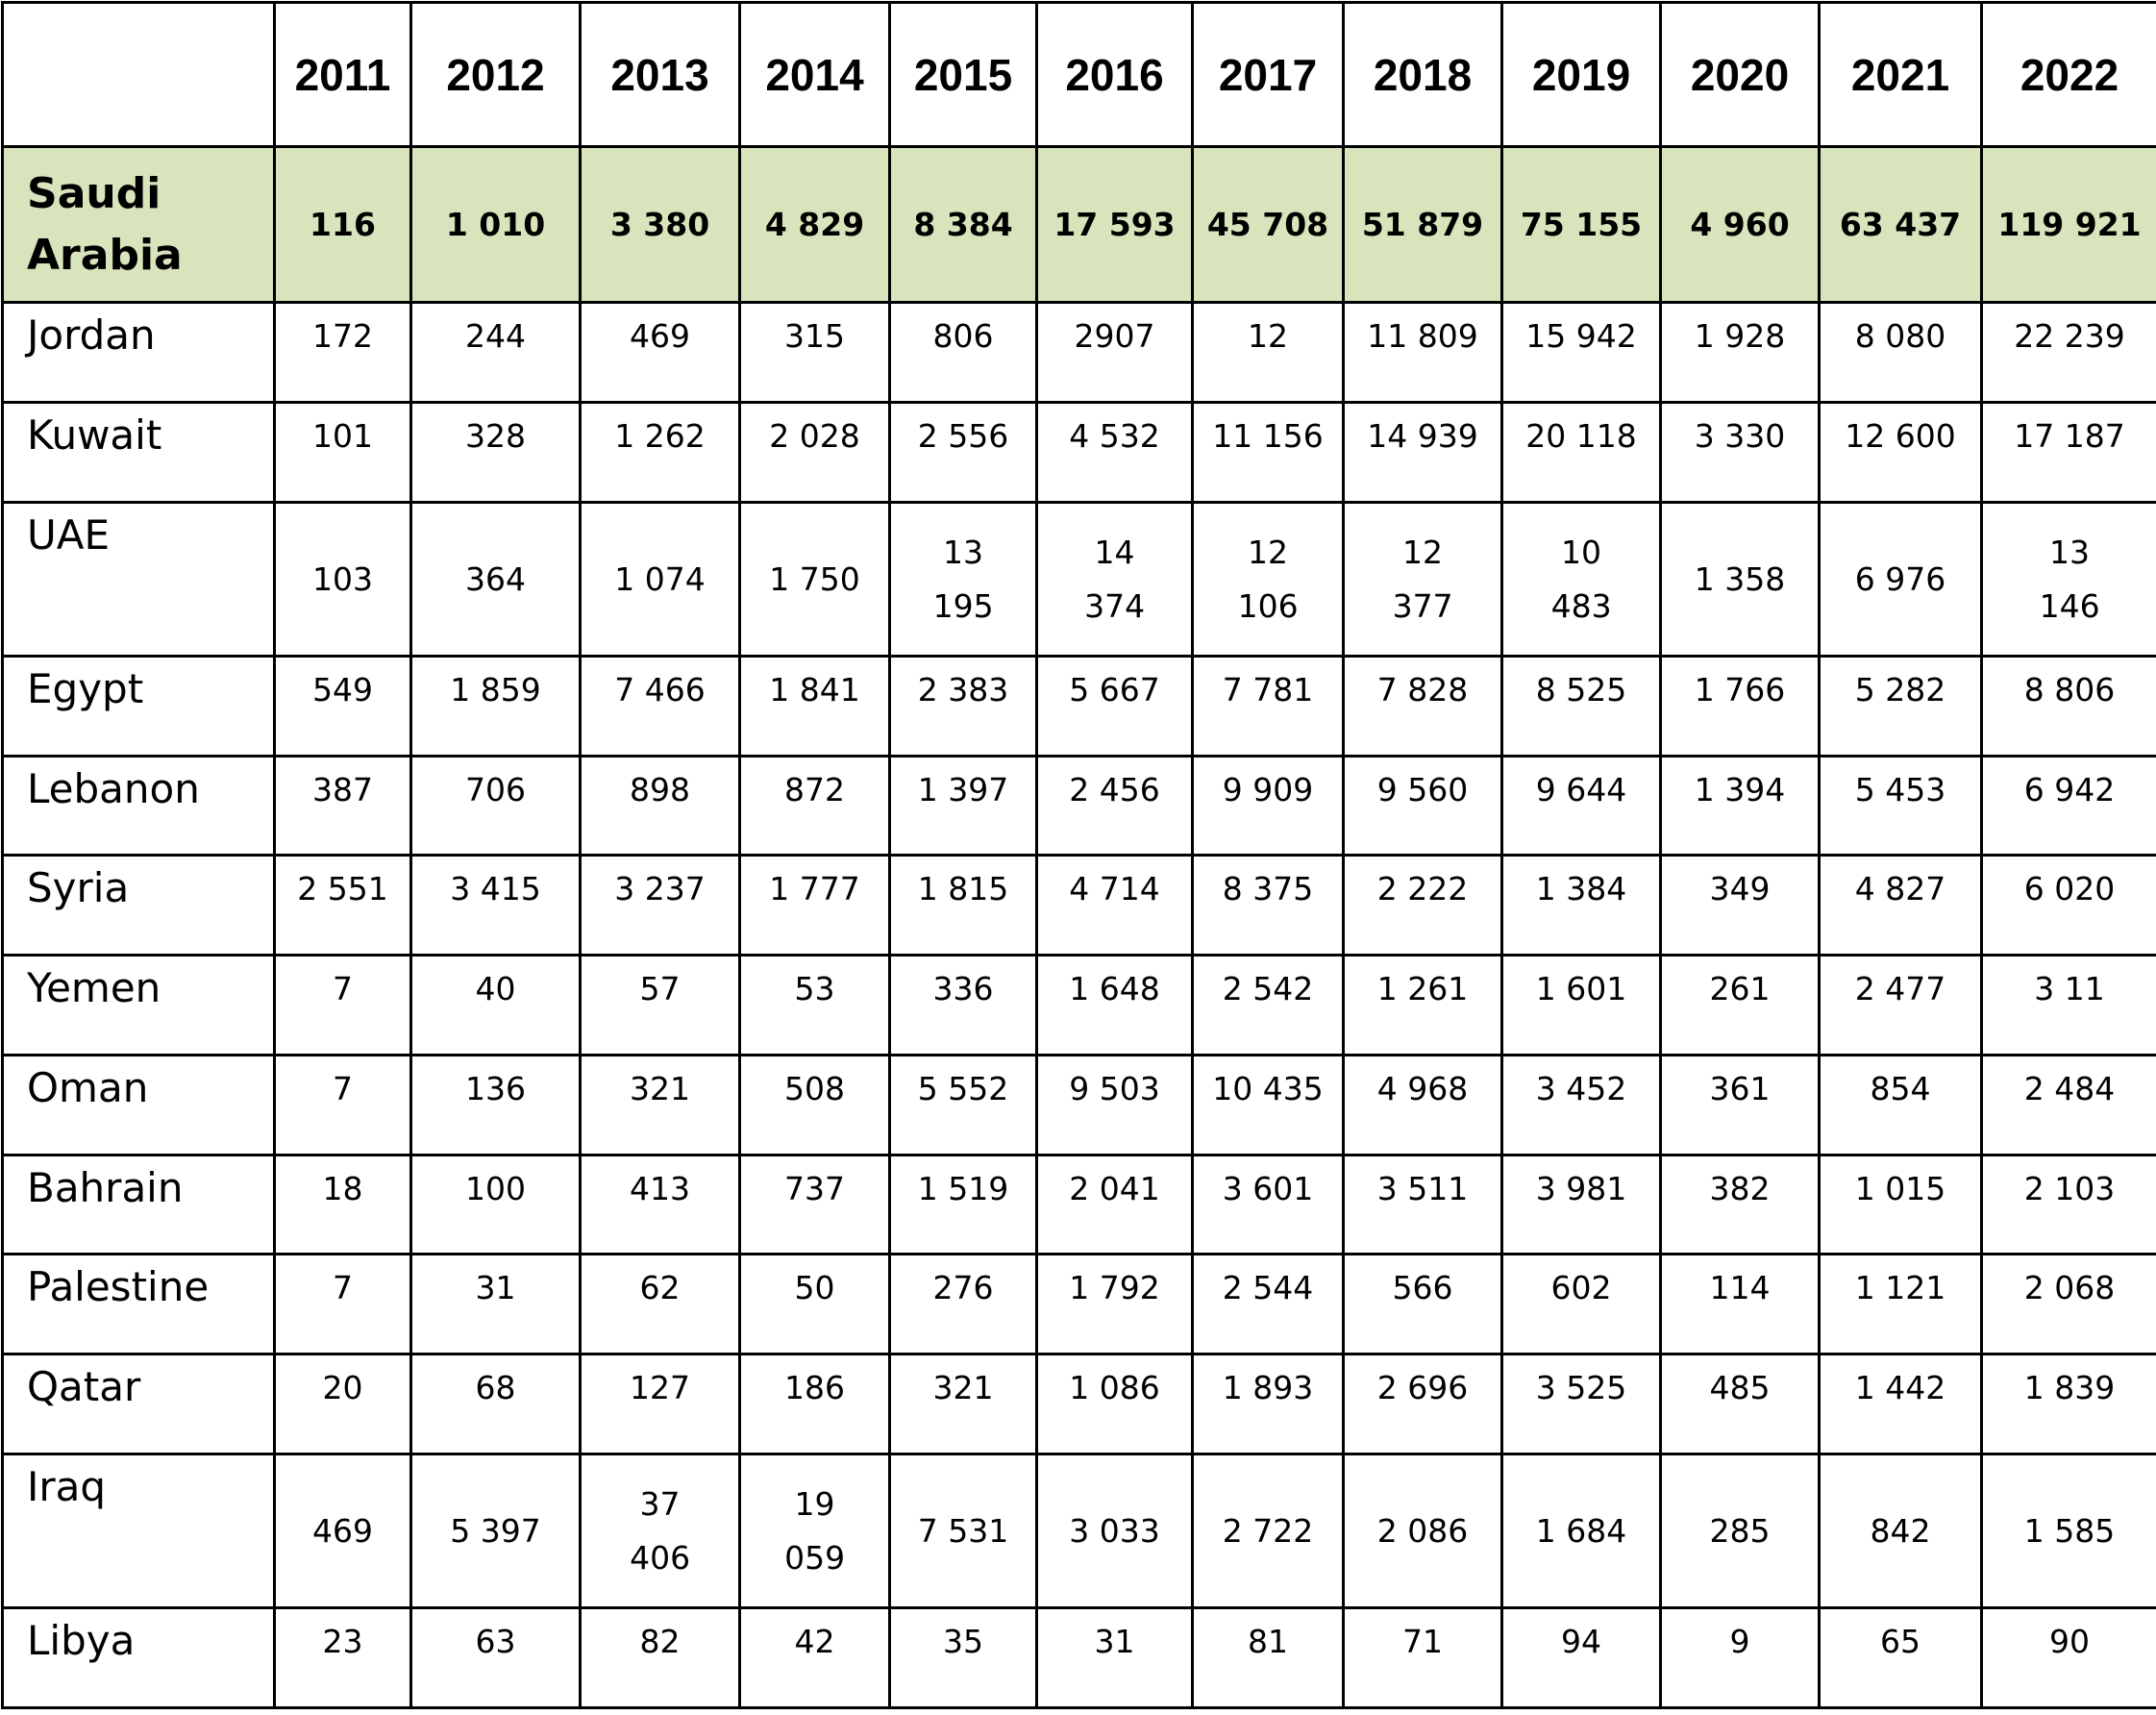 Image resolution: width=2156 pixels, height=1715 pixels. I want to click on value-cell: 14 374, so click(1115, 580).